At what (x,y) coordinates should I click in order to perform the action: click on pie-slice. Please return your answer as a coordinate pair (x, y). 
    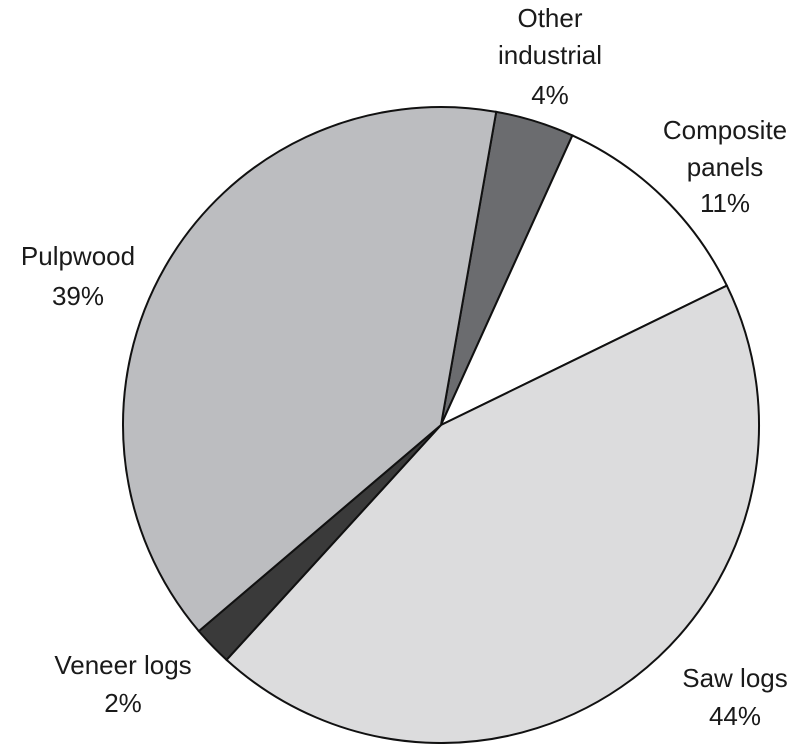
    Looking at the image, I should click on (583, 281).